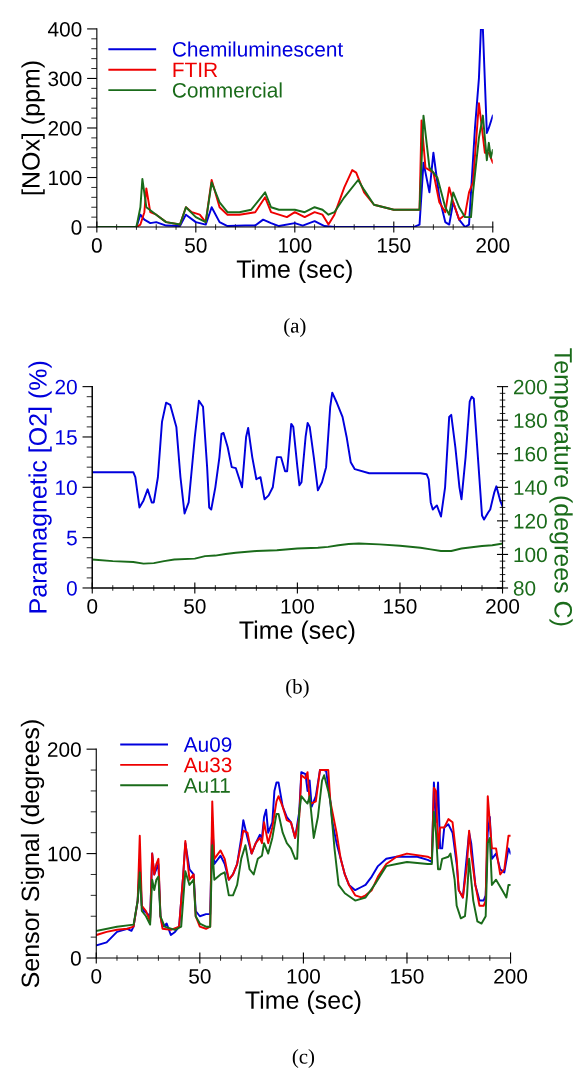 The width and height of the screenshot is (573, 1071). Describe the element at coordinates (207, 765) in the screenshot. I see `legend-label: Au33` at that location.